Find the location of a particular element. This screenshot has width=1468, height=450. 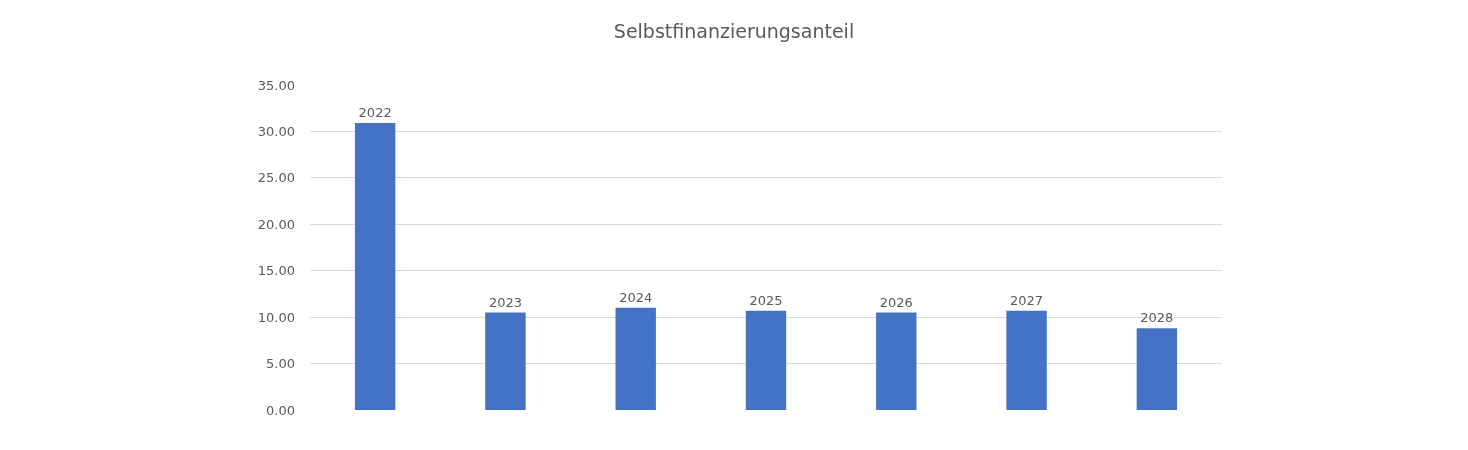

y-tick-label: 25.00 is located at coordinates (276, 178).